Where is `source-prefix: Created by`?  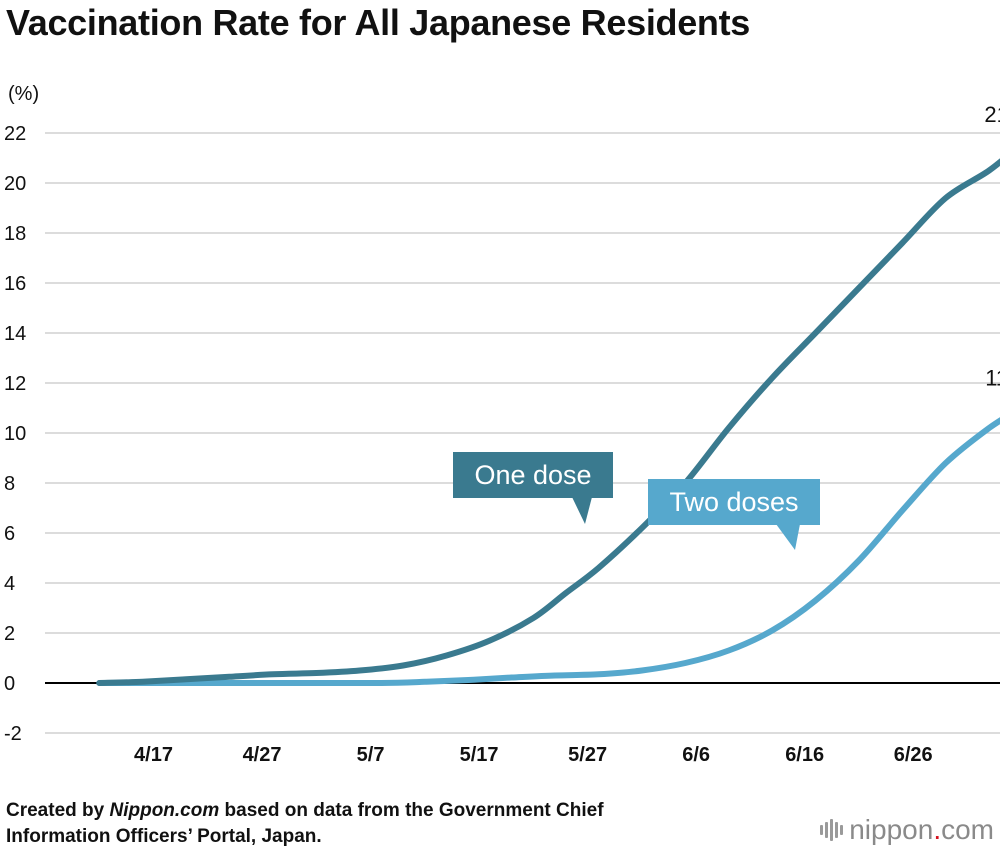
source-prefix: Created by is located at coordinates (58, 810).